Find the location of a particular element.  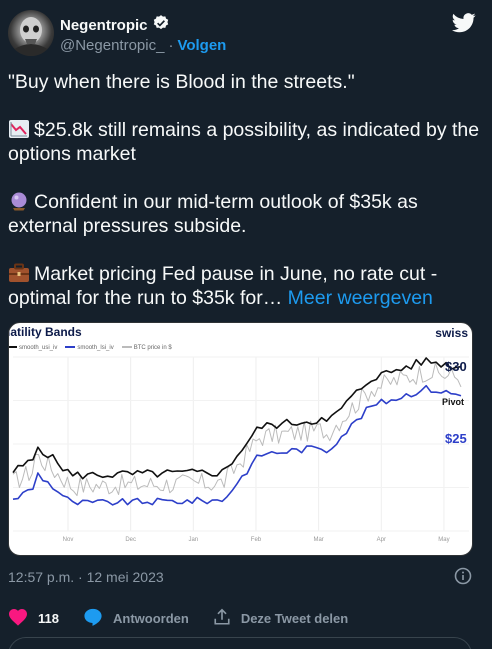

follow-button: Volgen is located at coordinates (202, 45).